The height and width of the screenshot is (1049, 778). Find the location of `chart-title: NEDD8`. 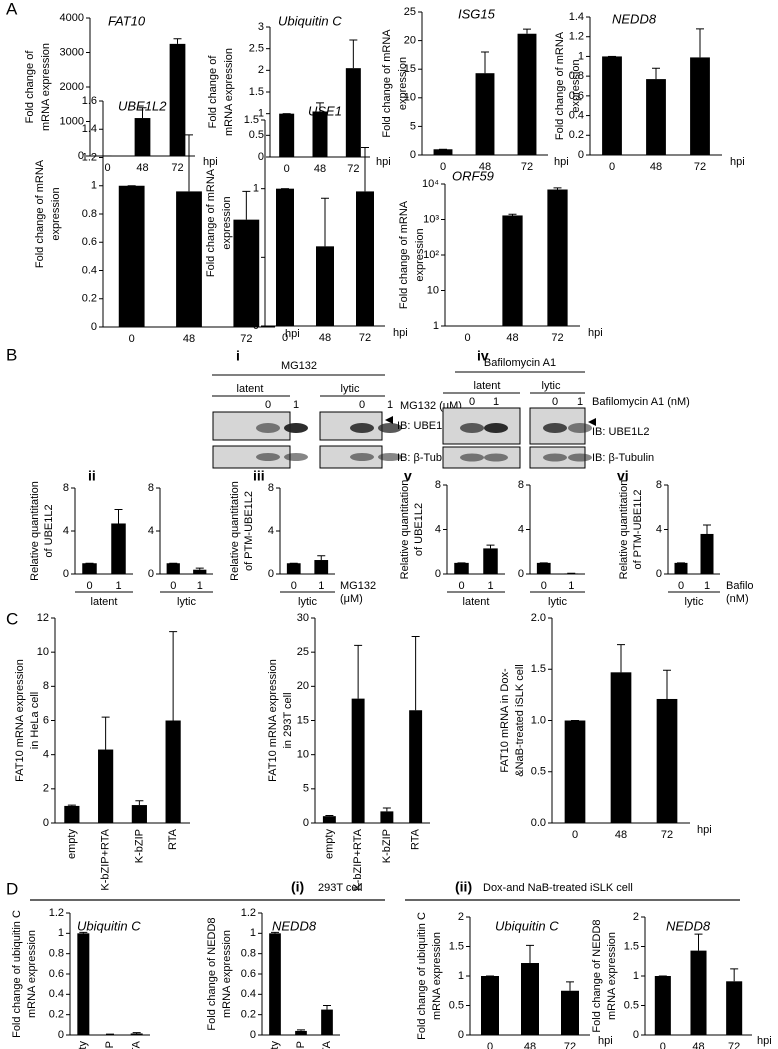

chart-title: NEDD8 is located at coordinates (634, 18).